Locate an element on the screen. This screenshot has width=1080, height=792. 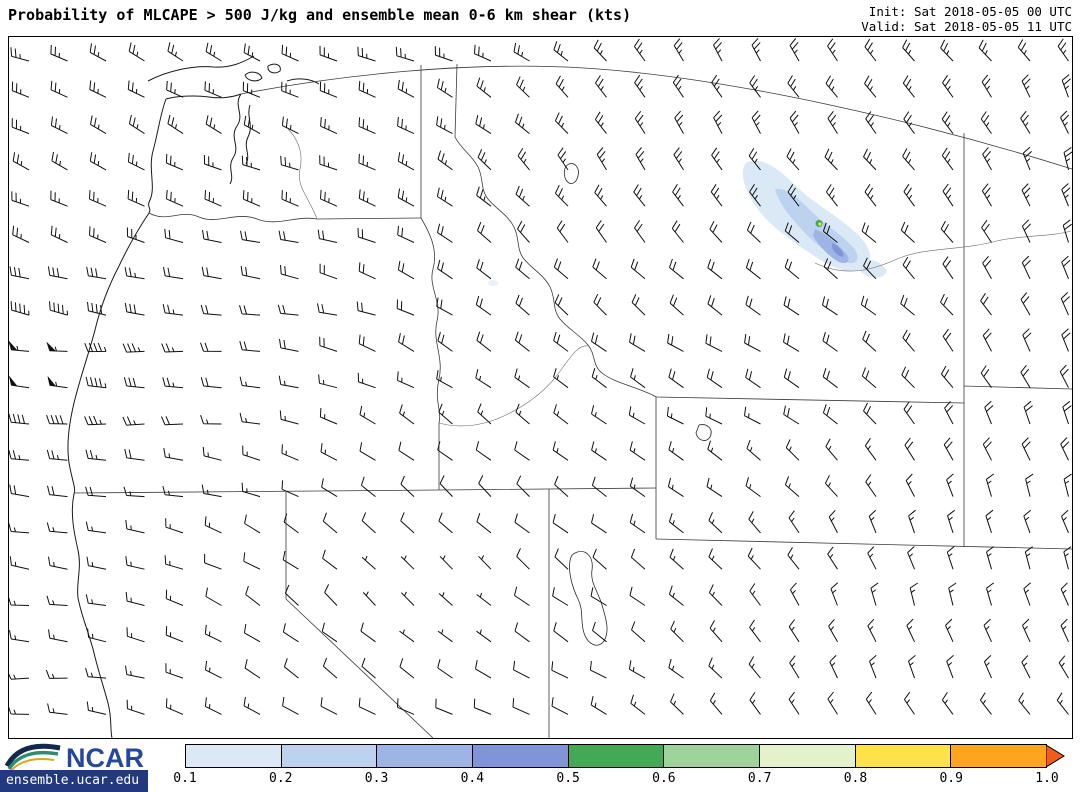
colorbar-segment is located at coordinates (807, 756).